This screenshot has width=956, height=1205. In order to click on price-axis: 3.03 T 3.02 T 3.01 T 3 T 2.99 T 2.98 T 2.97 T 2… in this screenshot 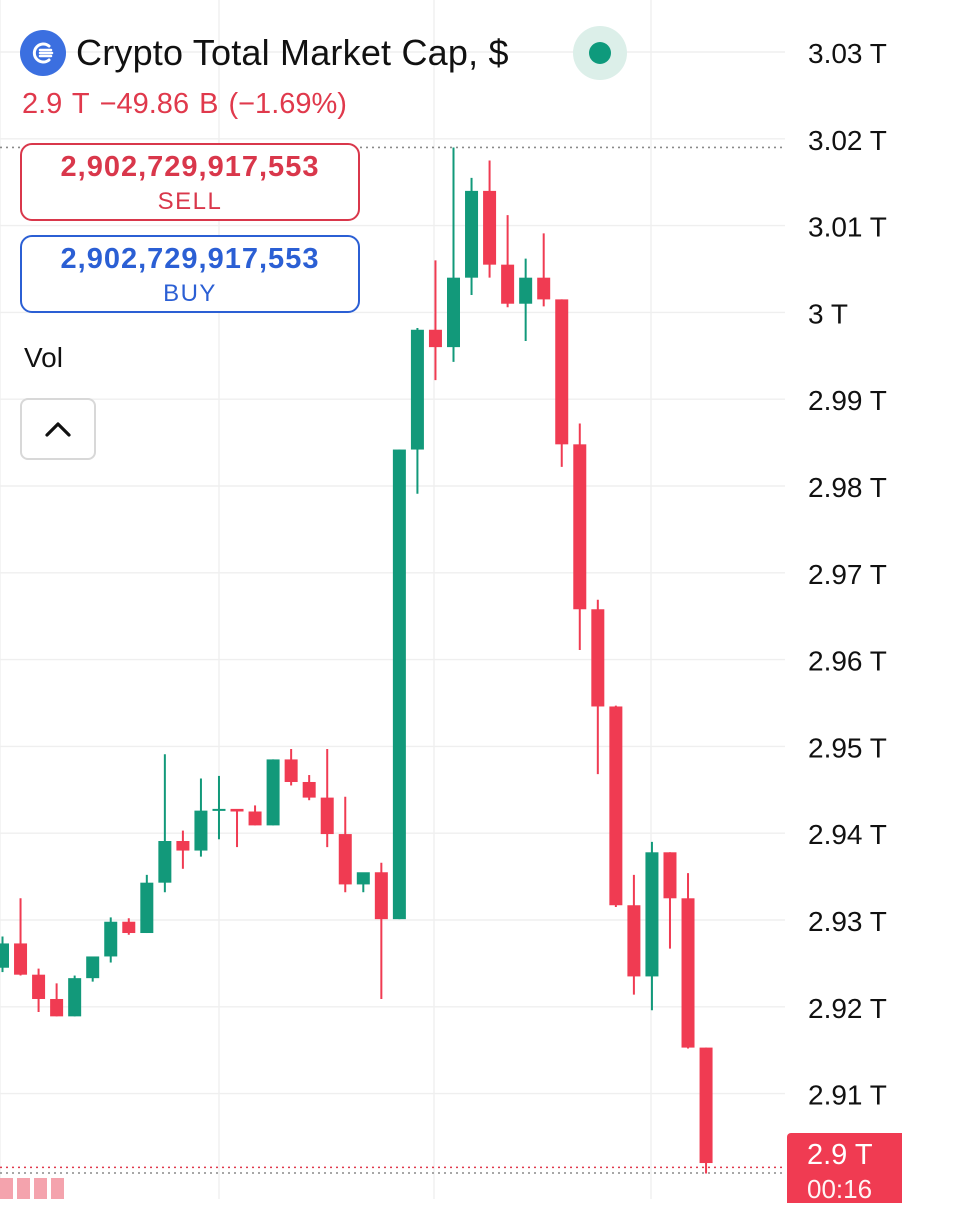, I will do `click(847, 574)`.